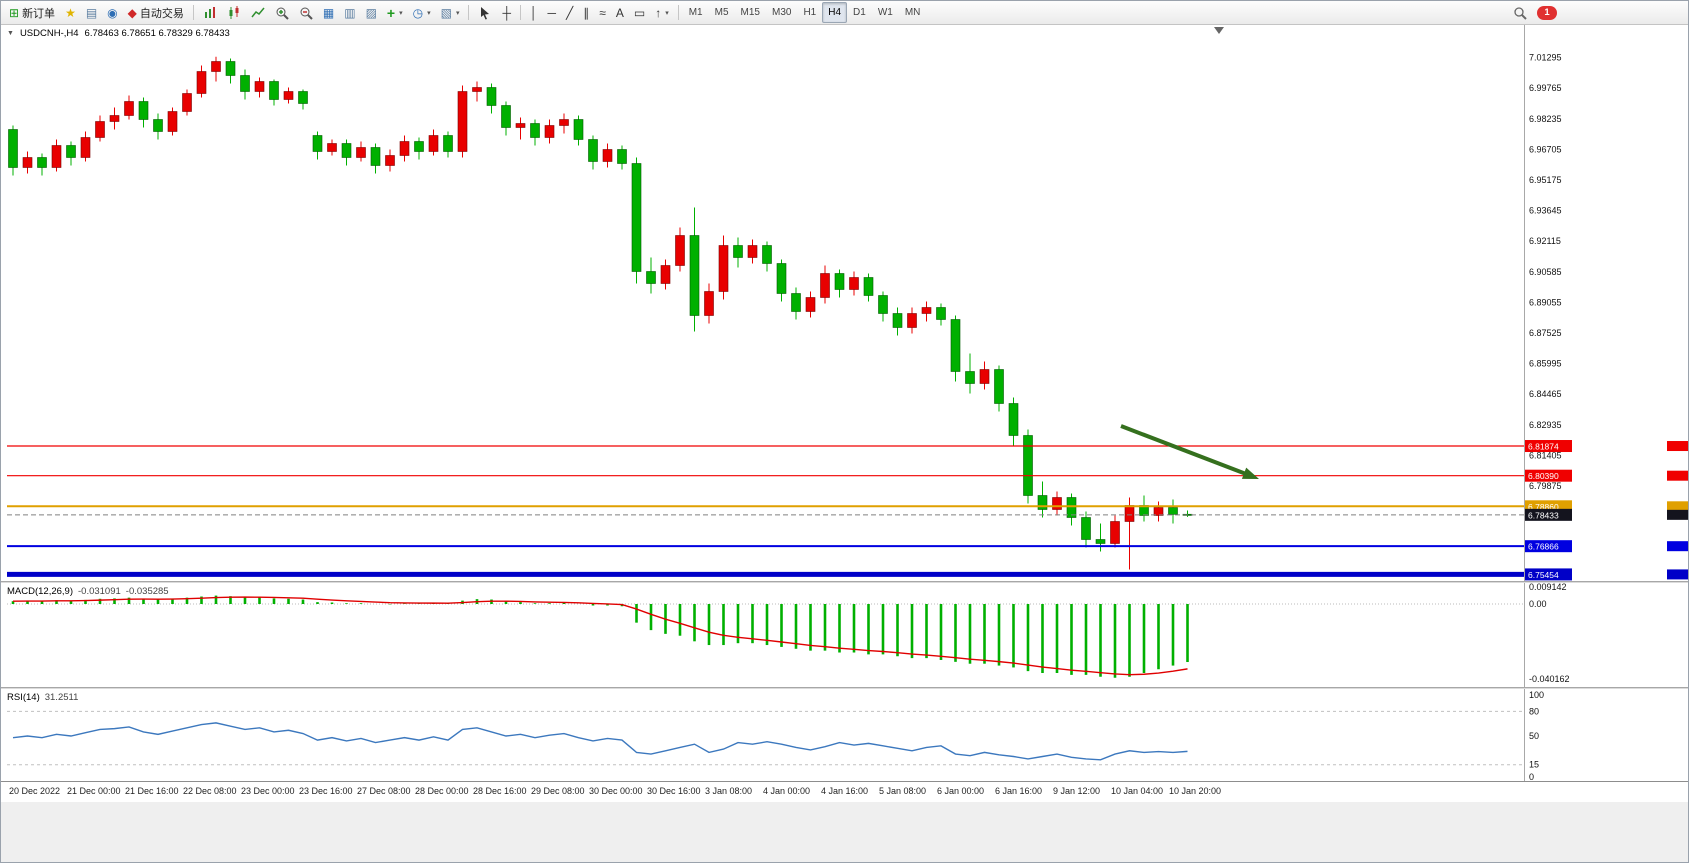 The width and height of the screenshot is (1689, 863). I want to click on crosshair-button: ┼, so click(506, 12).